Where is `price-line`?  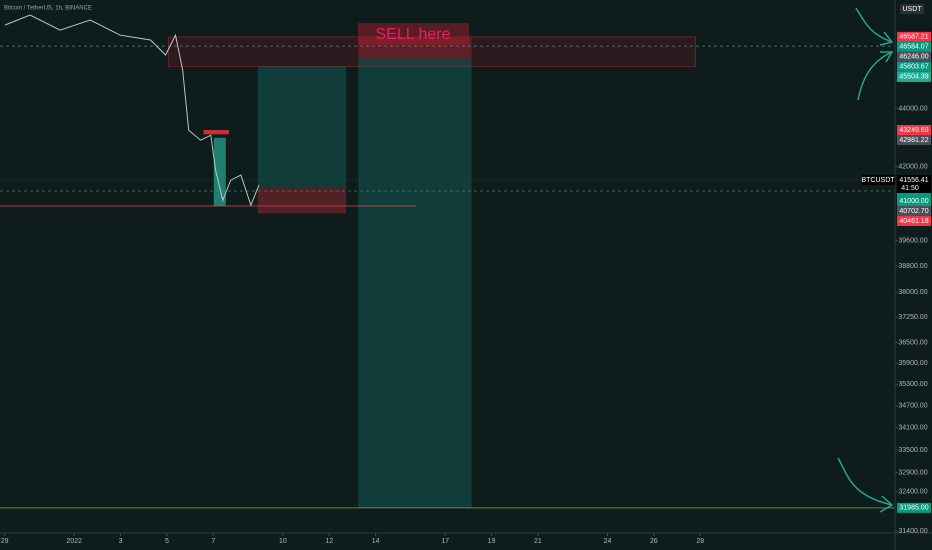 price-line is located at coordinates (132, 110).